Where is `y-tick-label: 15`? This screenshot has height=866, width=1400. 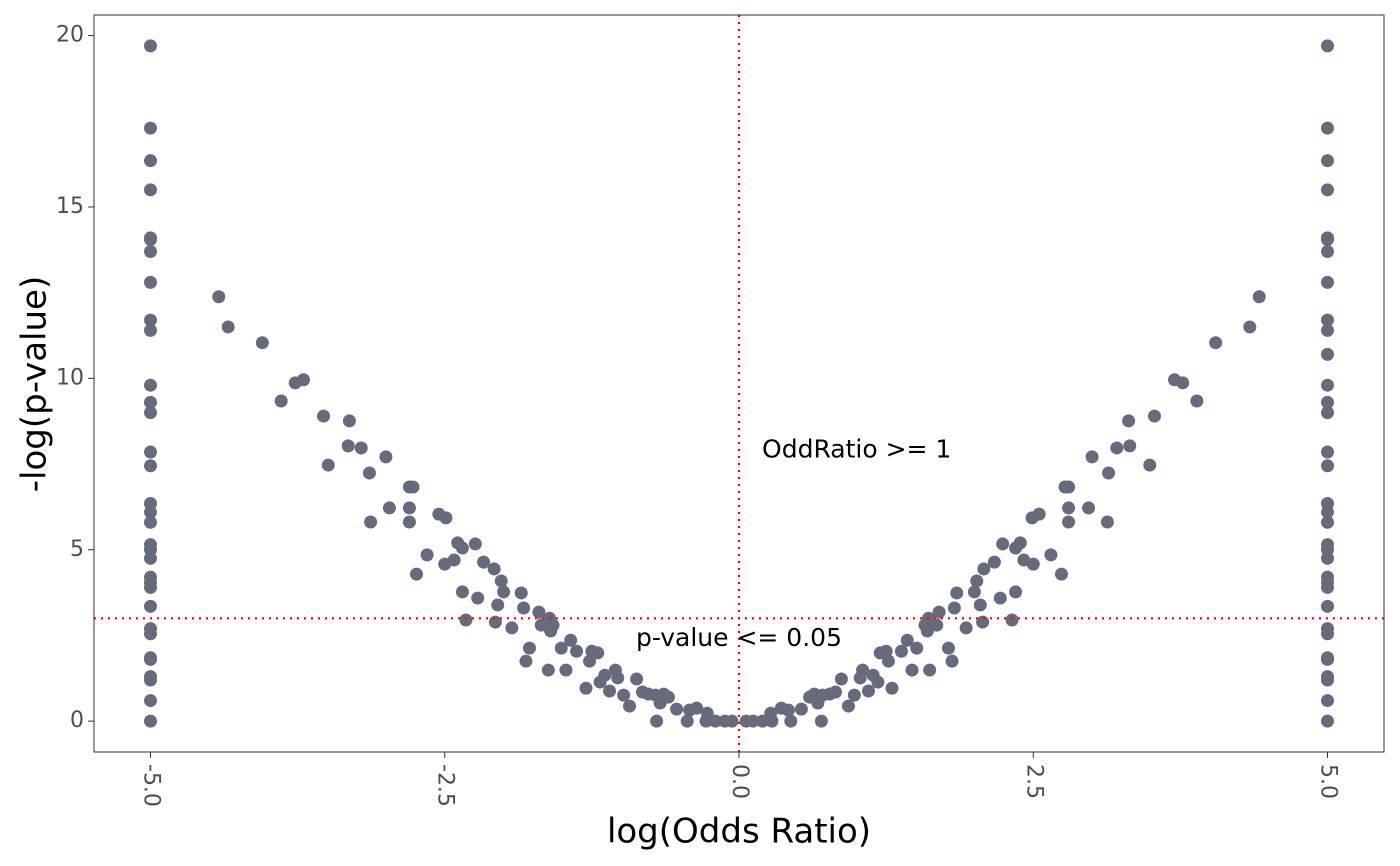 y-tick-label: 15 is located at coordinates (70, 206).